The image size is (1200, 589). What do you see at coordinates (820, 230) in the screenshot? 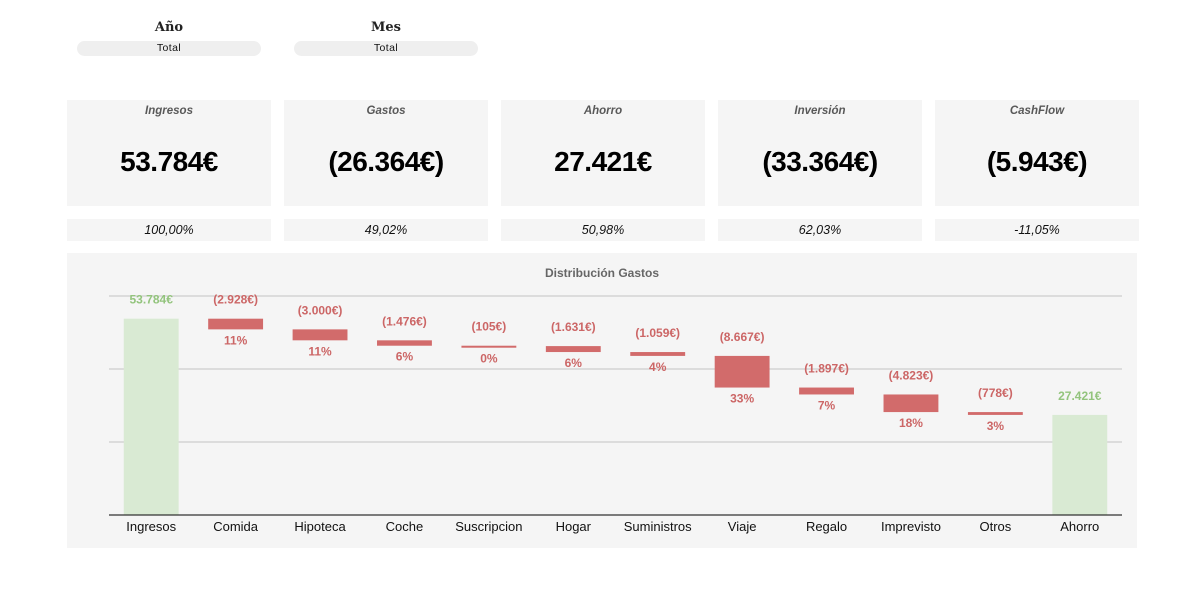
I see `kpi-pct-inversion: 62,03%` at bounding box center [820, 230].